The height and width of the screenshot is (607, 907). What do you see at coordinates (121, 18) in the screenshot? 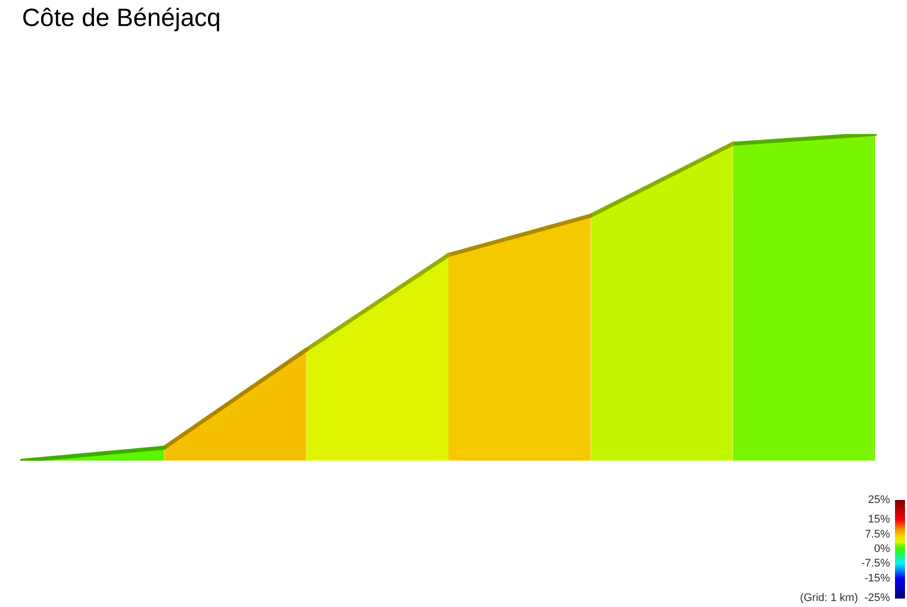
I see `chart-title: Côte de Bénéjacq` at bounding box center [121, 18].